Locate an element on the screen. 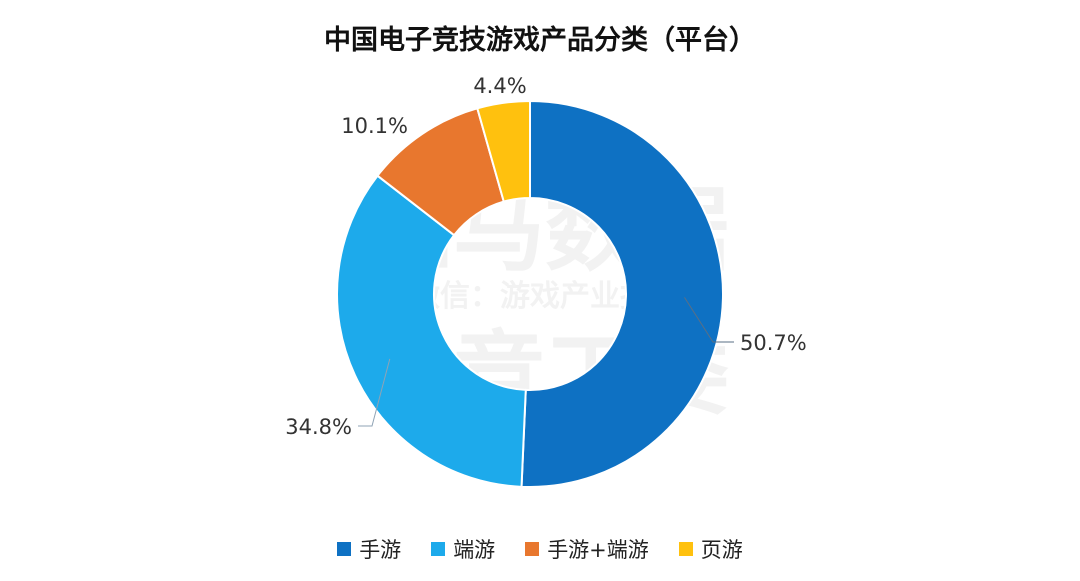 The height and width of the screenshot is (581, 1080). slice-pc is located at coordinates (431, 331).